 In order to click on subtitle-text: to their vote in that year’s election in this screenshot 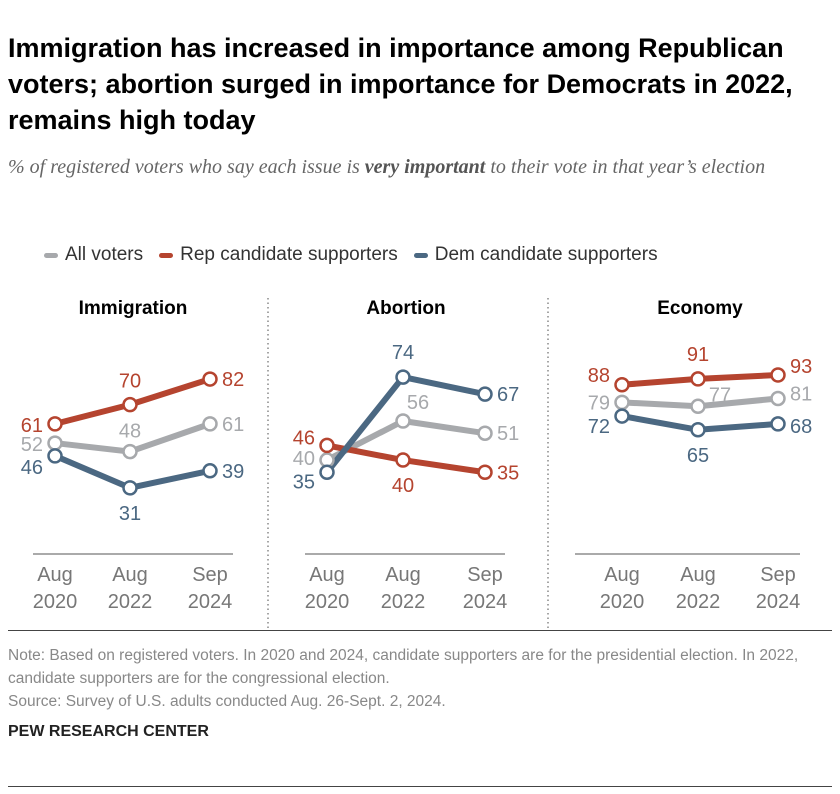, I will do `click(625, 167)`.